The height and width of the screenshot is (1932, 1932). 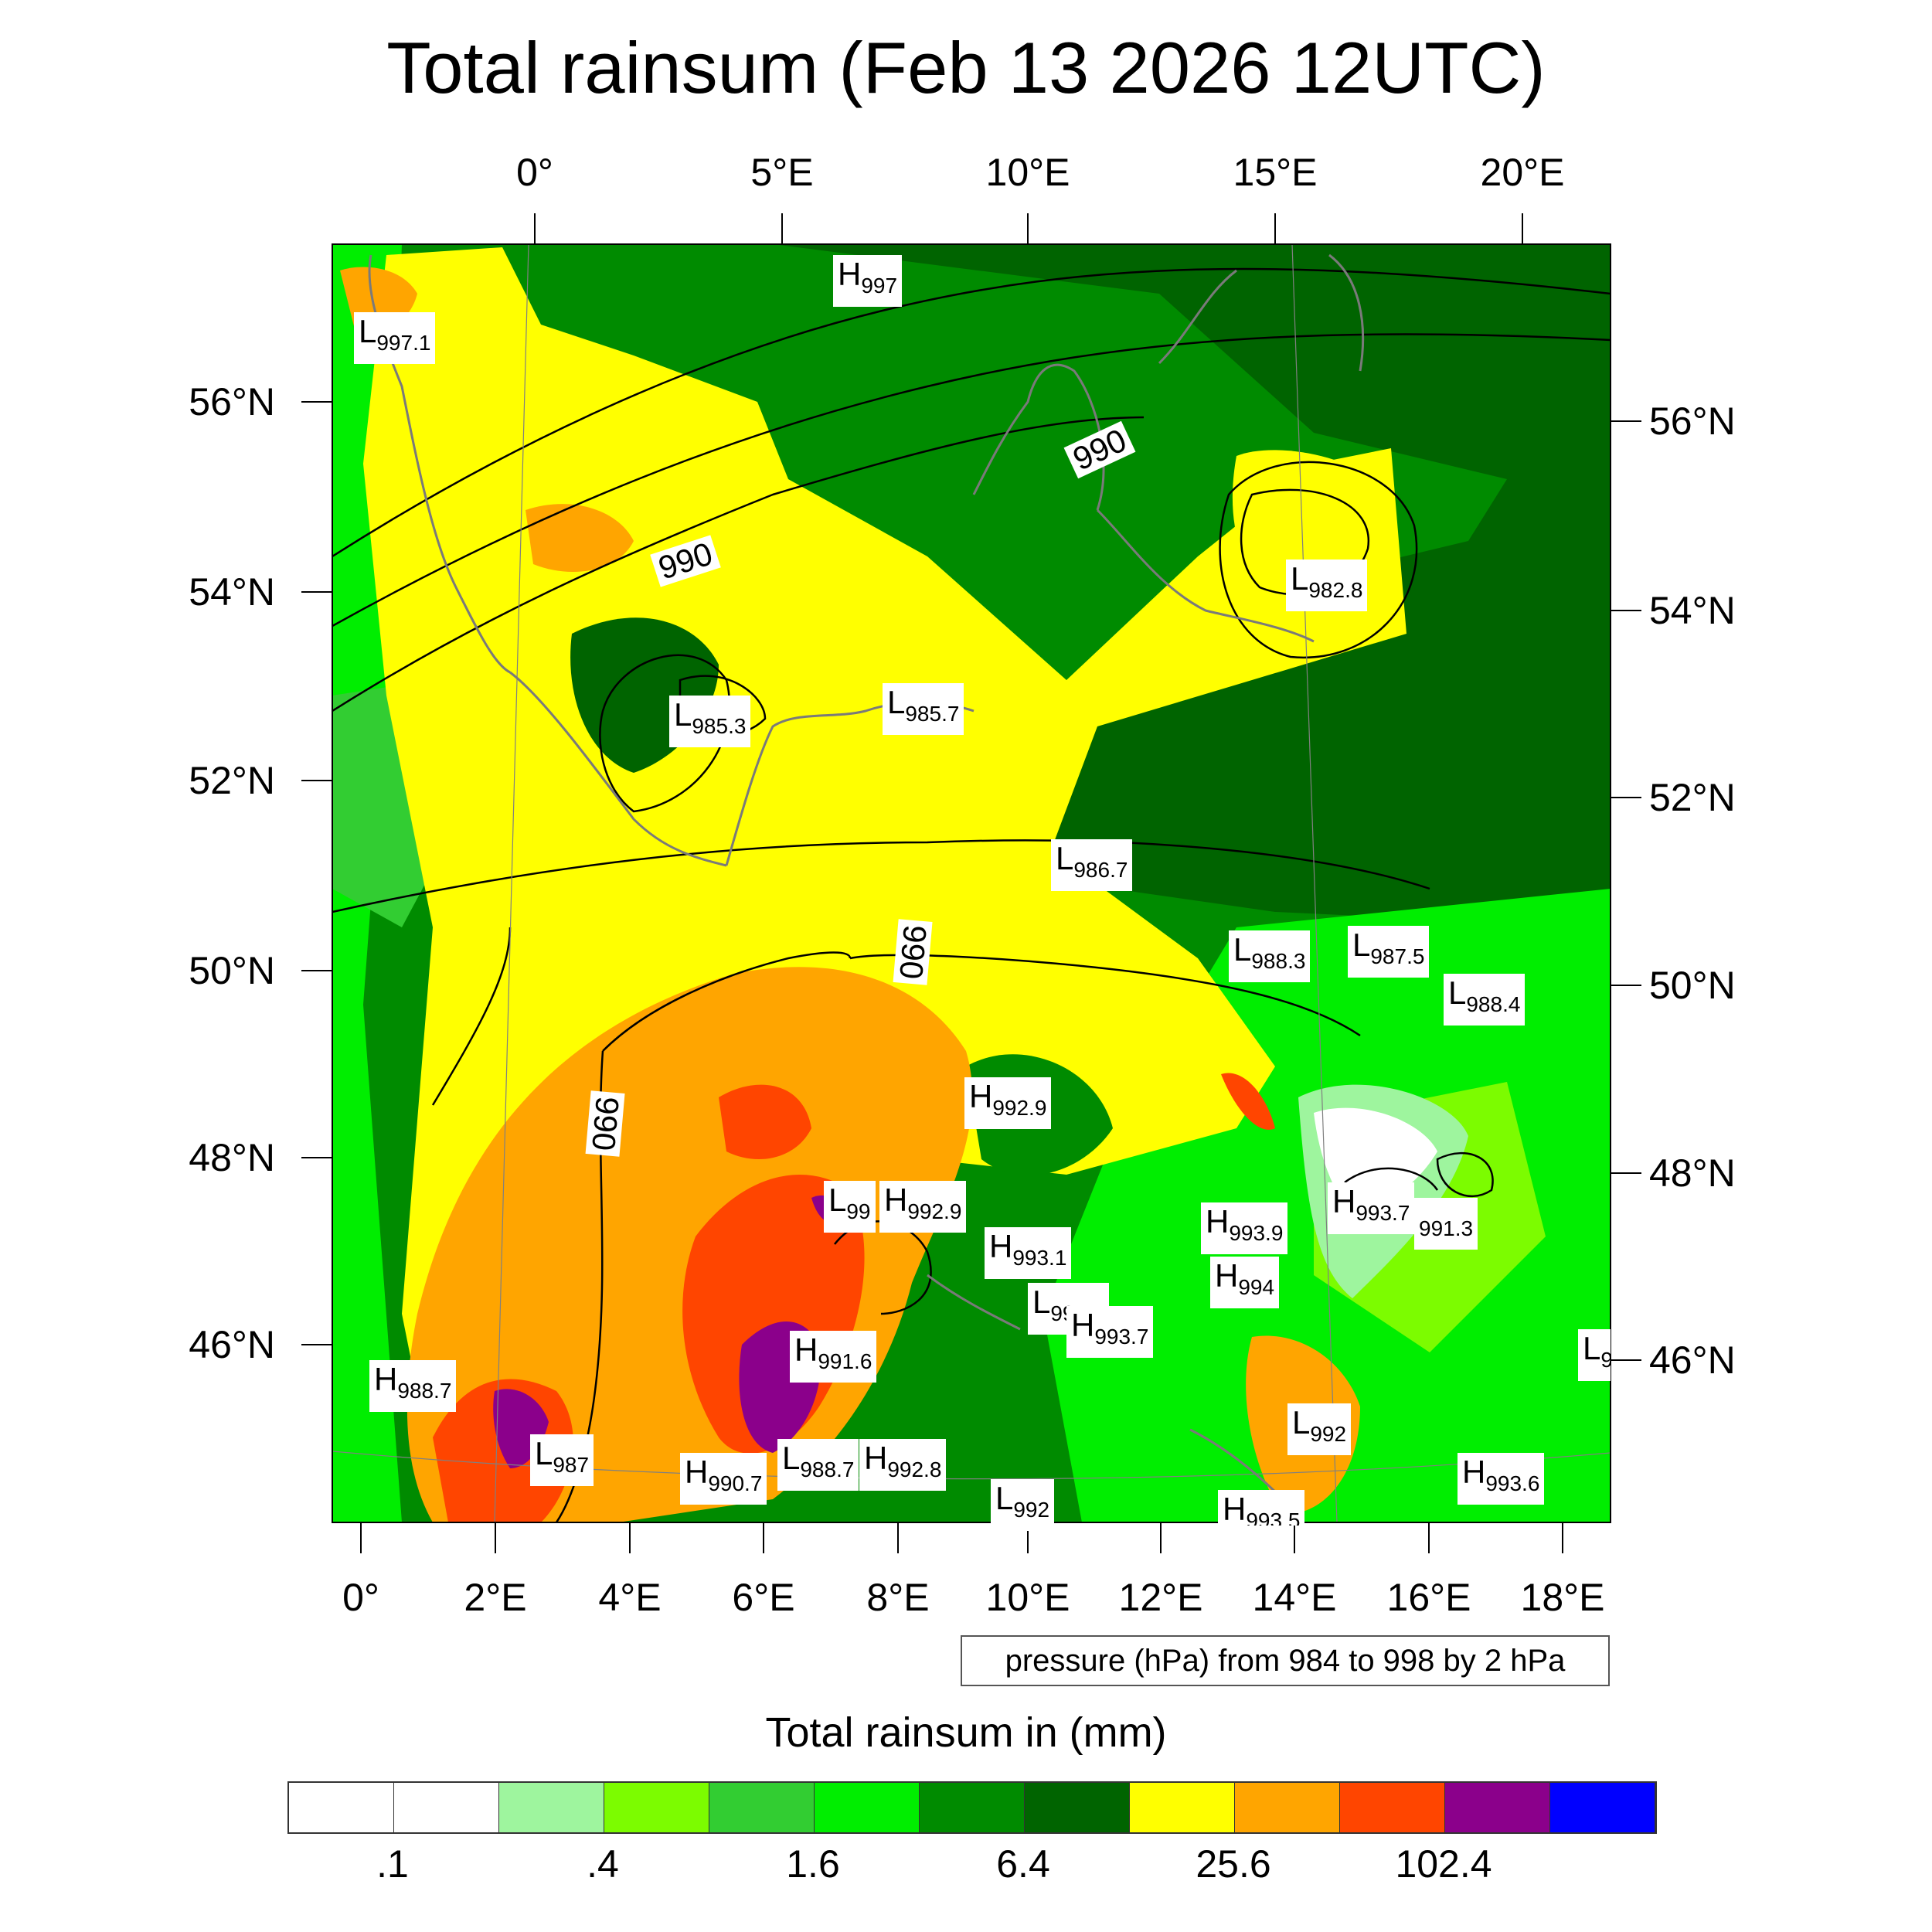 I want to click on lat-label-right: 50°N, so click(x=1693, y=985).